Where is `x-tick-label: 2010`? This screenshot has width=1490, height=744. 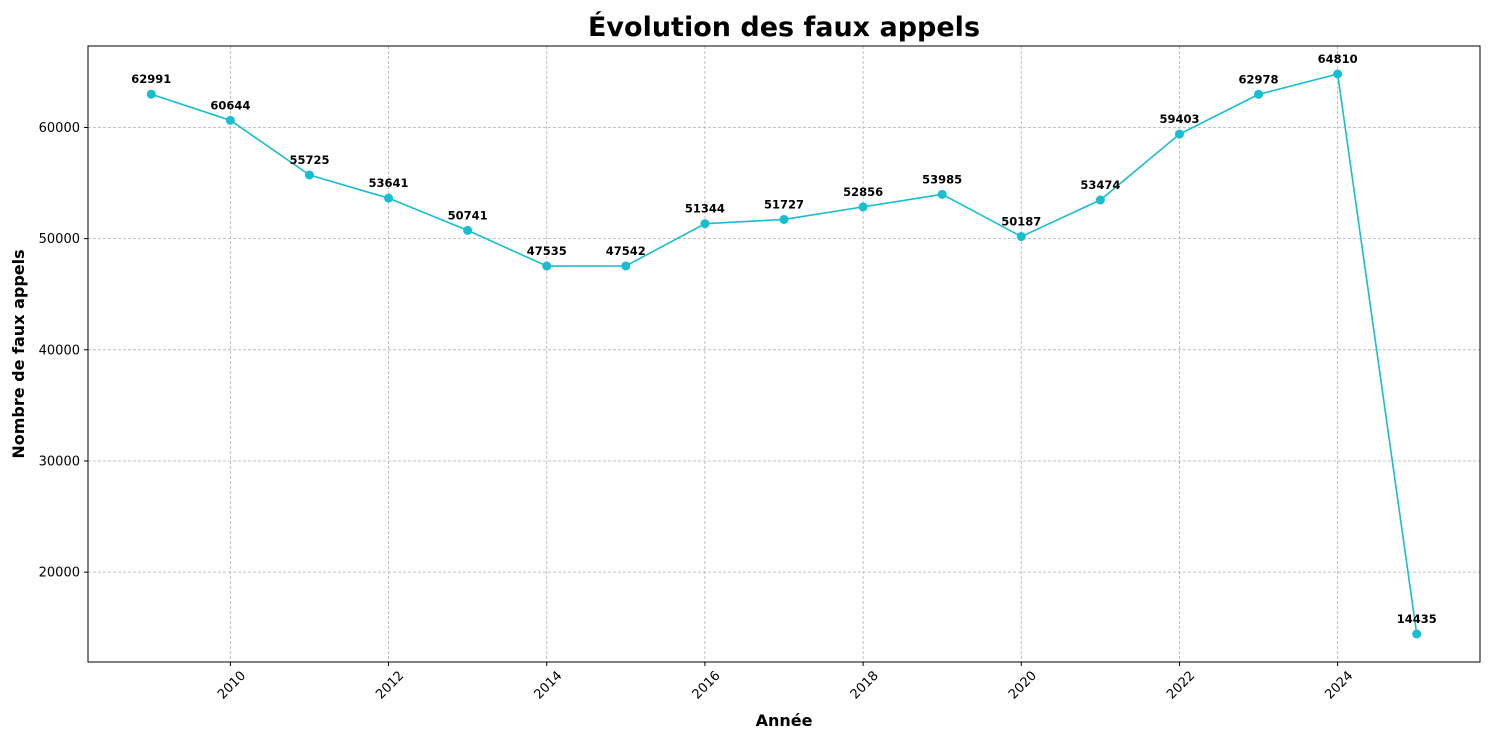 x-tick-label: 2010 is located at coordinates (232, 685).